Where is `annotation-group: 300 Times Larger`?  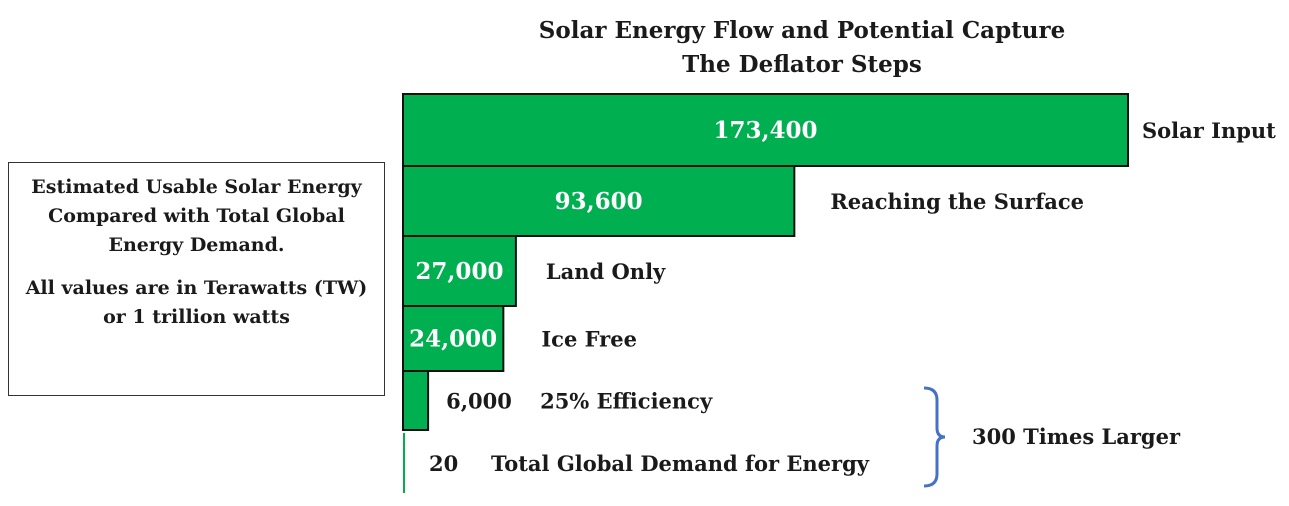
annotation-group: 300 Times Larger is located at coordinates (1052, 437).